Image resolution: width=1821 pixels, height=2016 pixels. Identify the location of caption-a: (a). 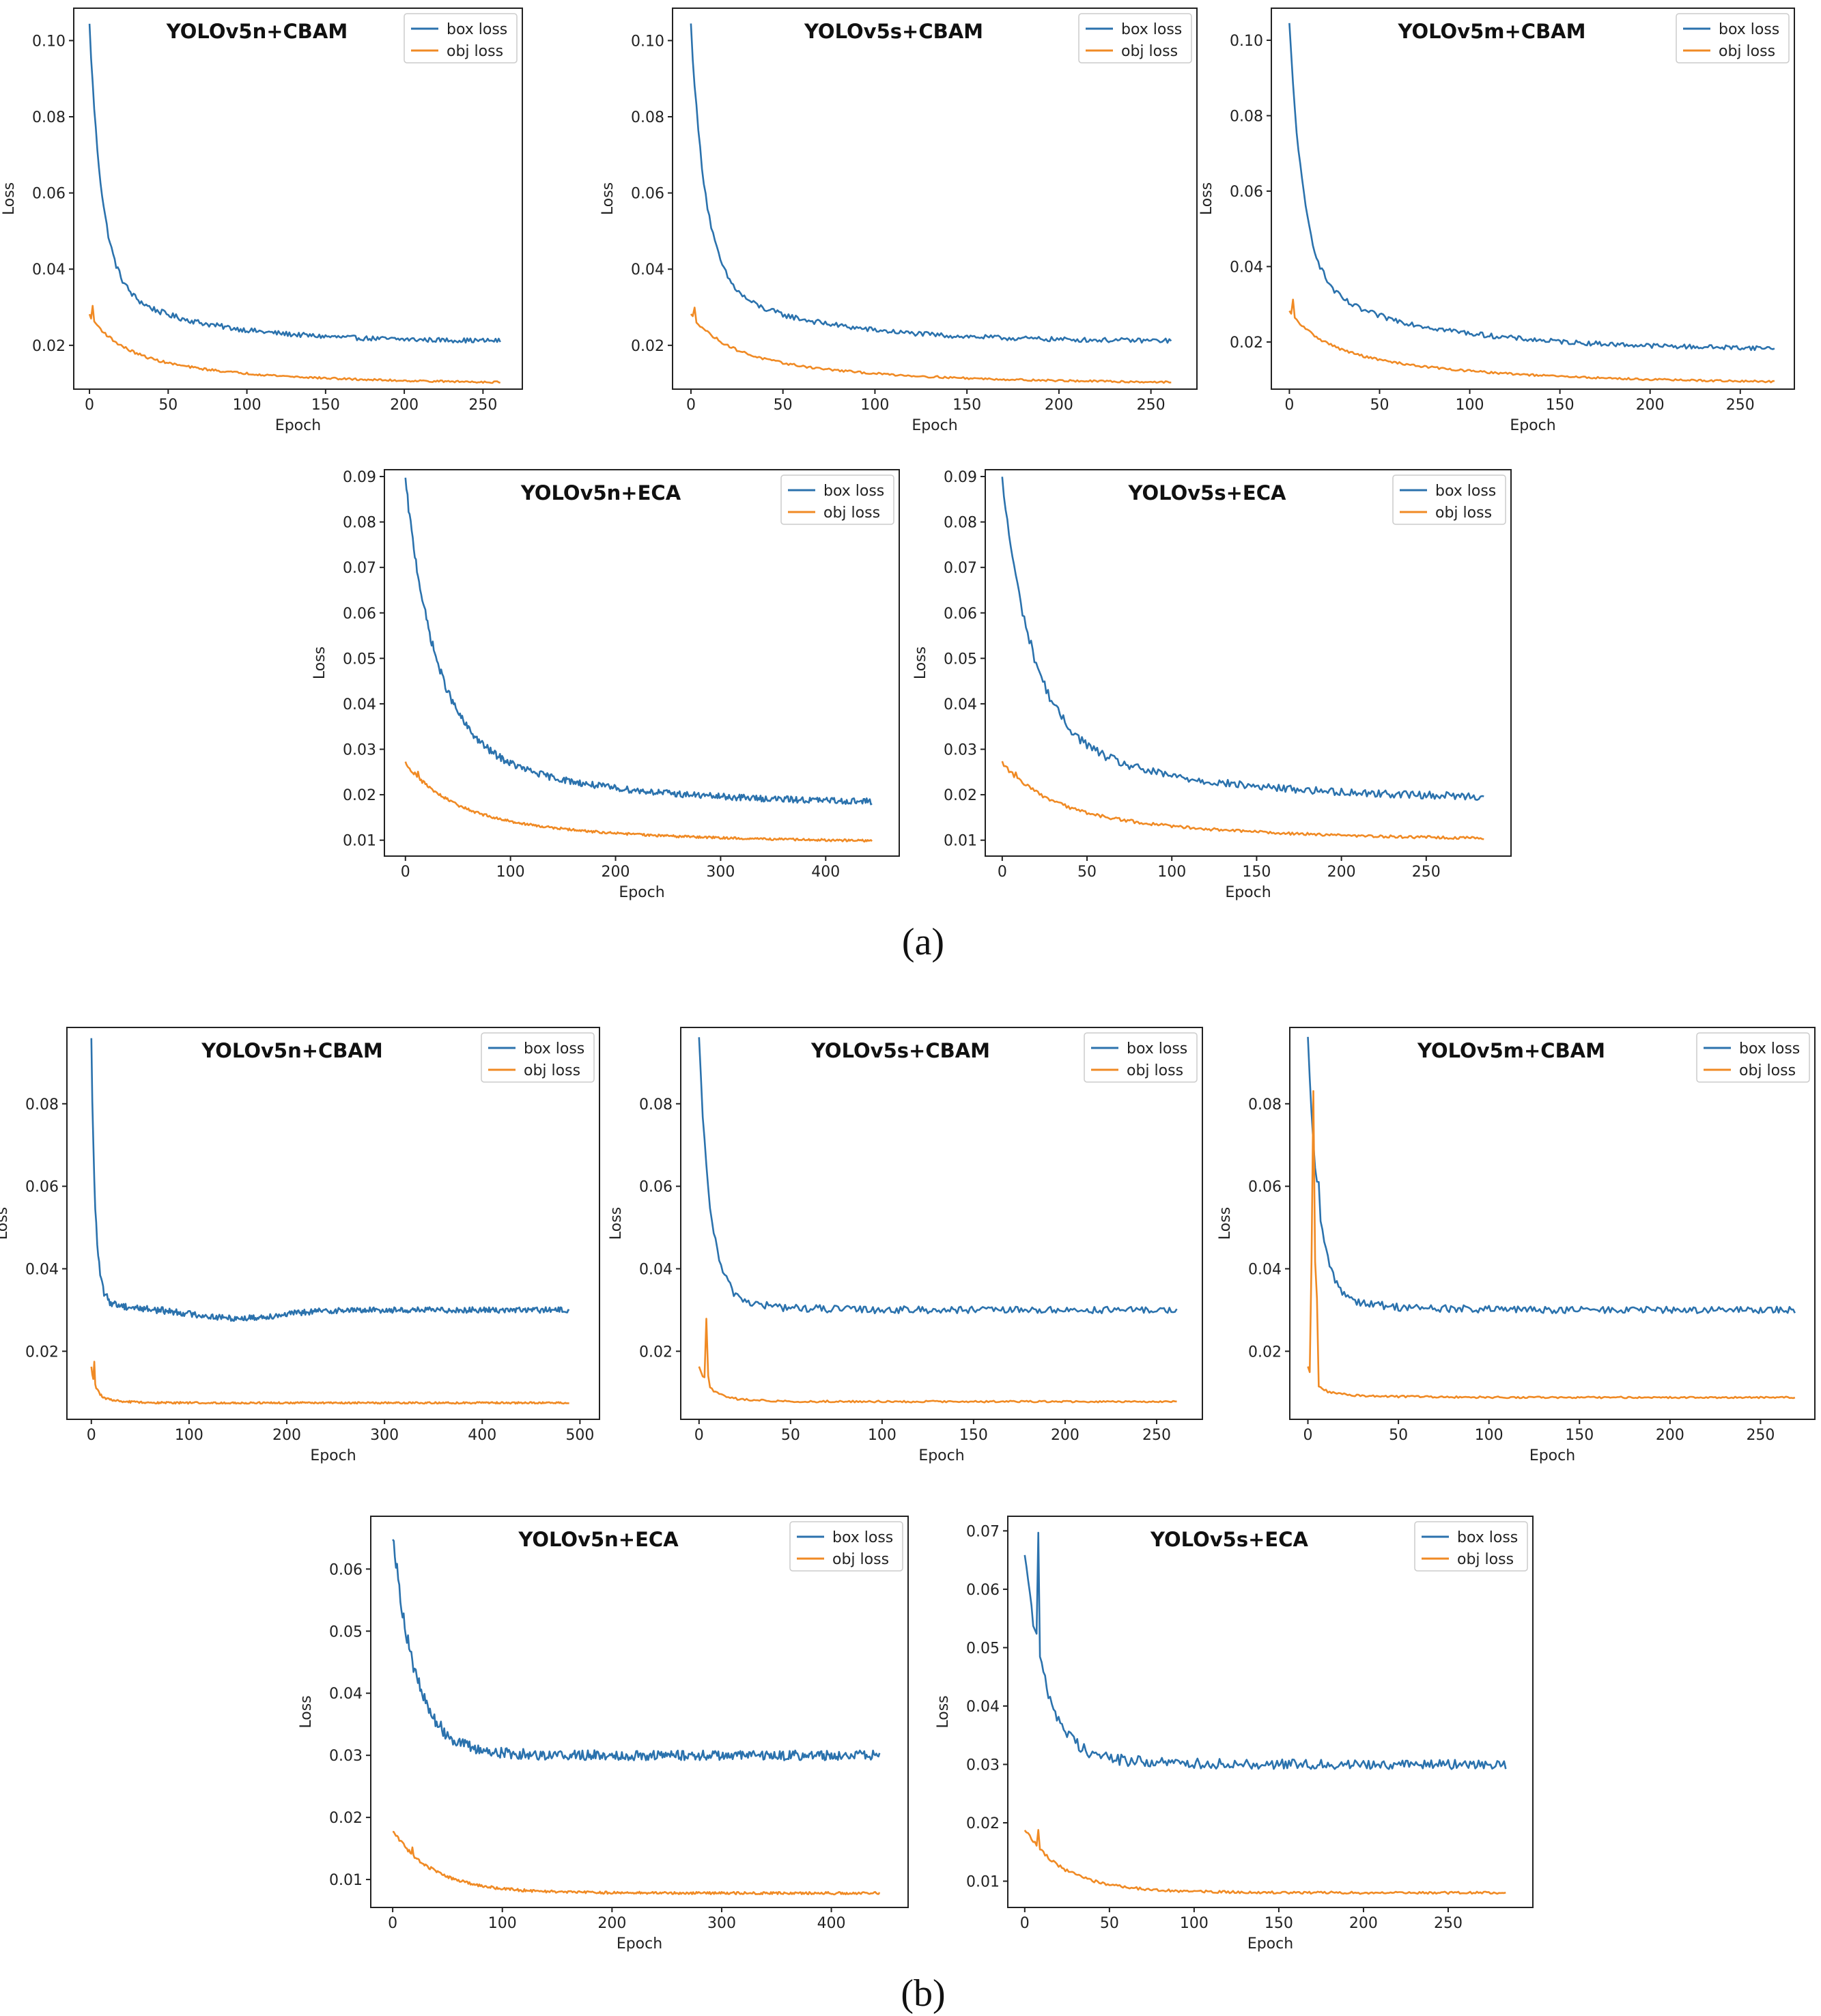
(923, 942).